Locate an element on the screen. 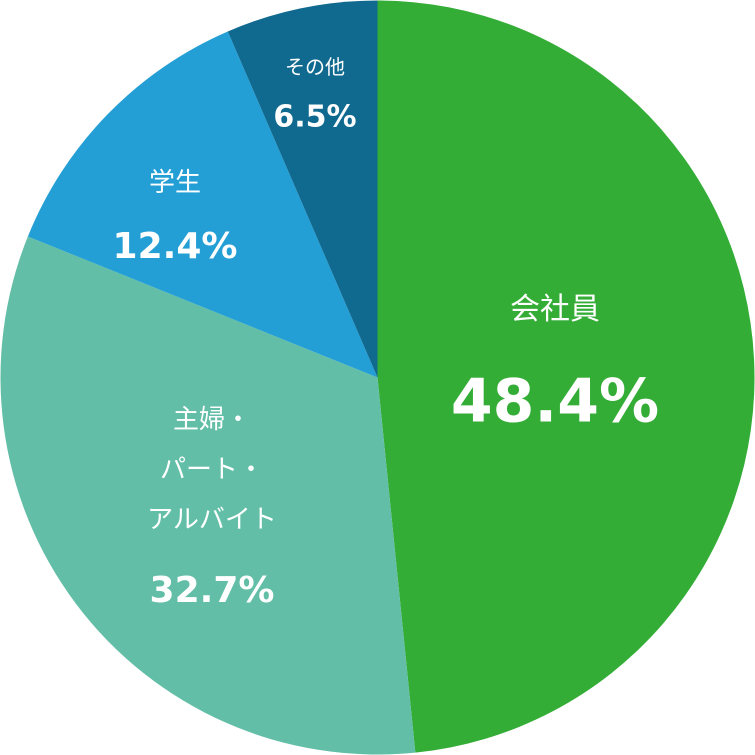  pie-slice is located at coordinates (302, 189).